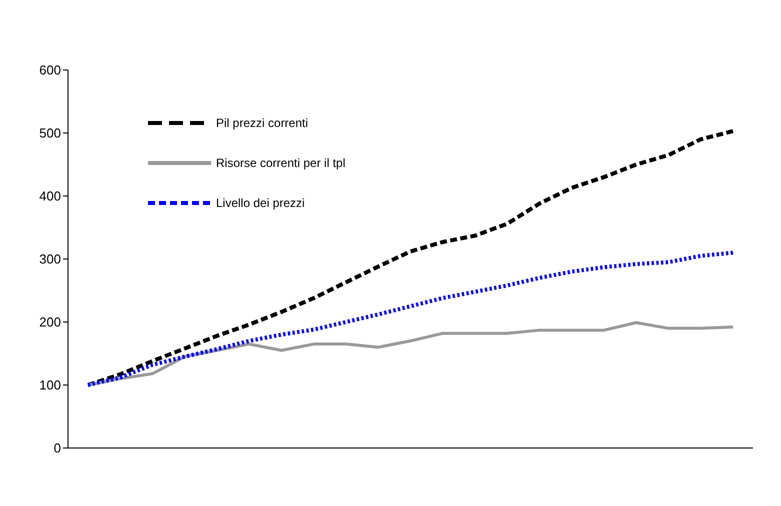  Describe the element at coordinates (50, 196) in the screenshot. I see `y-tick-label: 400` at that location.